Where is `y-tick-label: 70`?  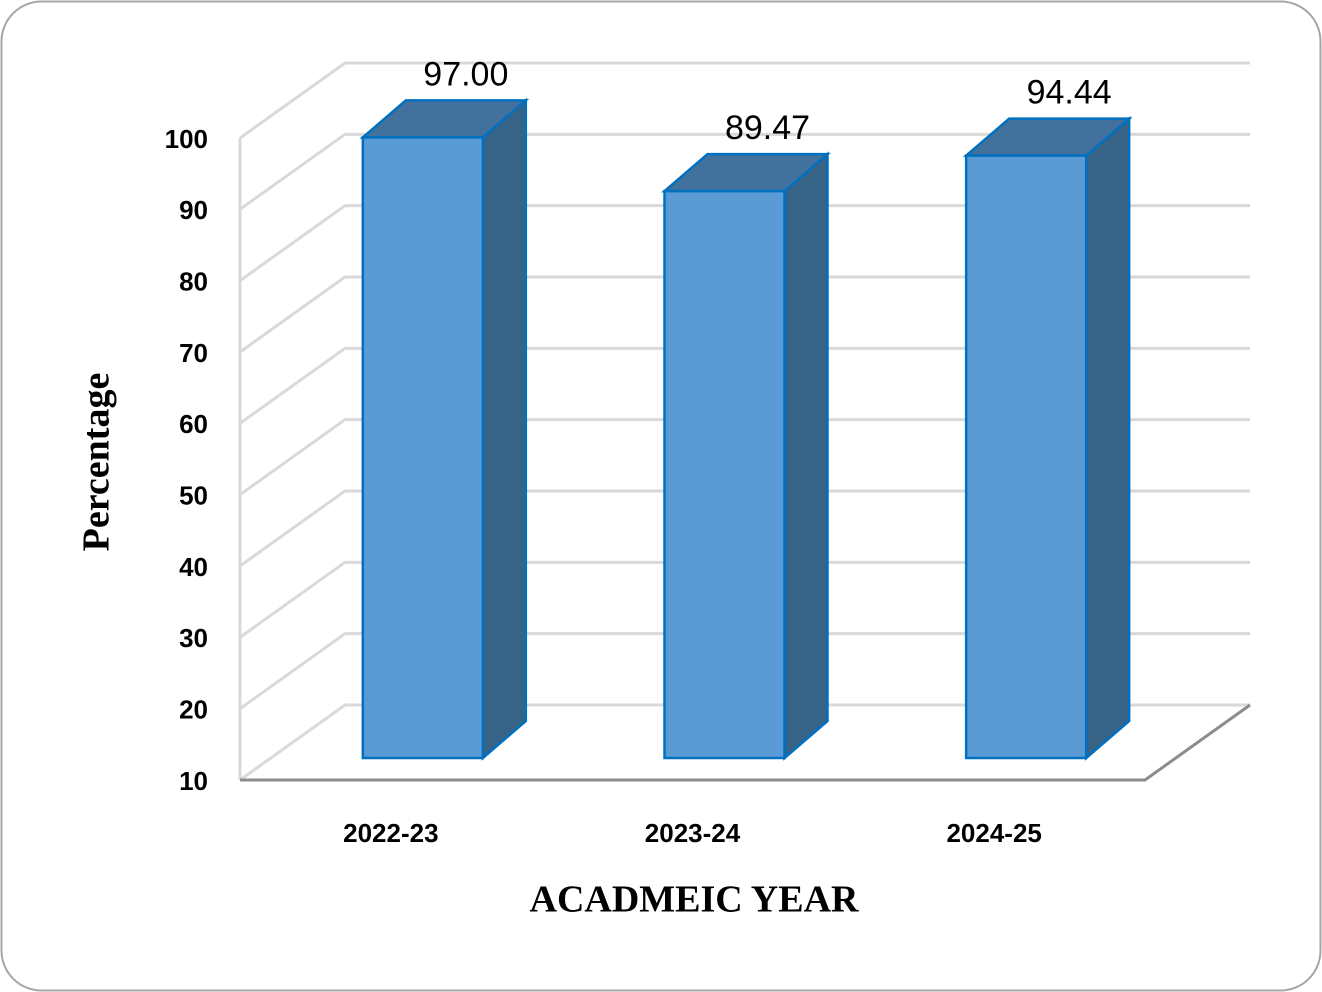
y-tick-label: 70 is located at coordinates (193, 353).